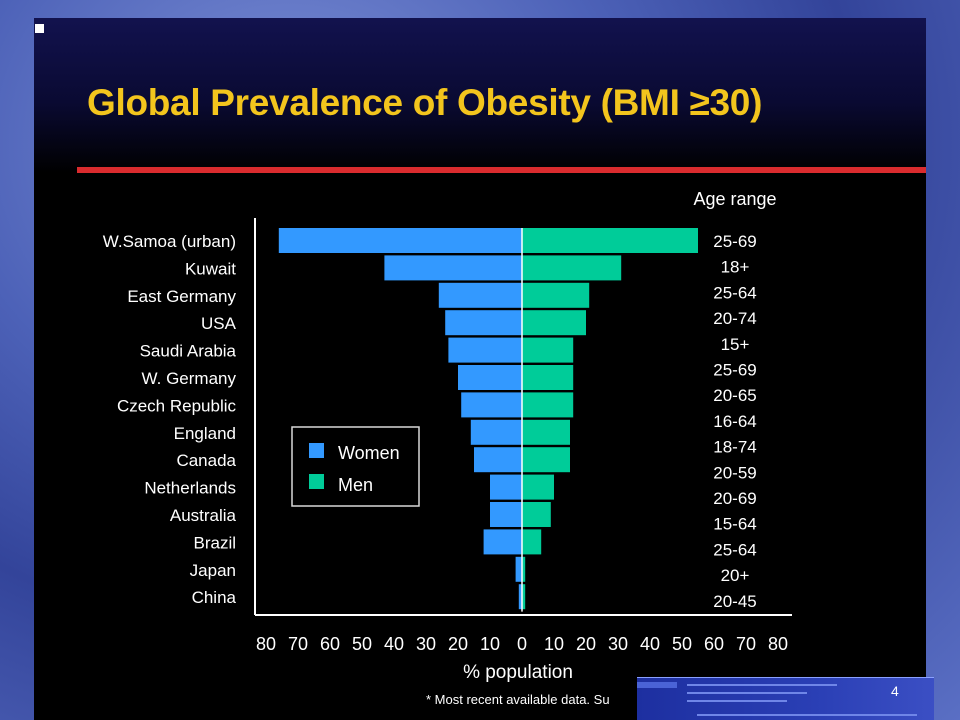 The image size is (960, 720). I want to click on age-range-label: 20-45, so click(734, 601).